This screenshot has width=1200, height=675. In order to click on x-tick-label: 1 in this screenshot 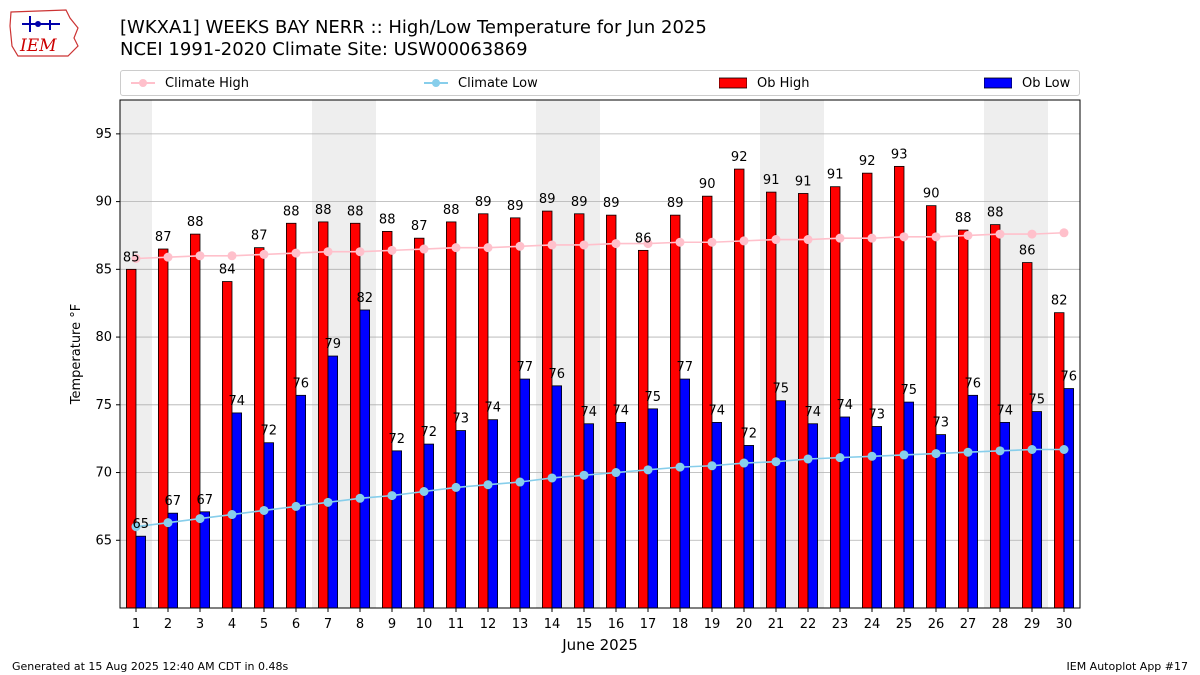, I will do `click(136, 624)`.